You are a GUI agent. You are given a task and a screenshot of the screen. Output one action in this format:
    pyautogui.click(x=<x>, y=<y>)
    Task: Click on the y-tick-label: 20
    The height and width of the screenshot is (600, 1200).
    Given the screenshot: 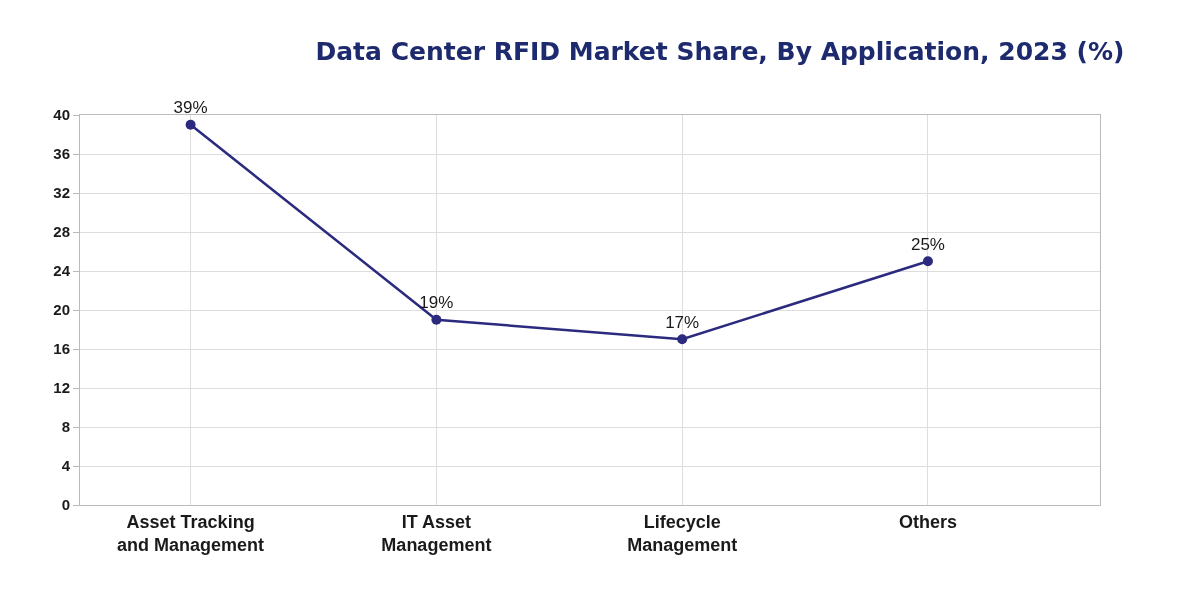 What is the action you would take?
    pyautogui.click(x=61, y=310)
    